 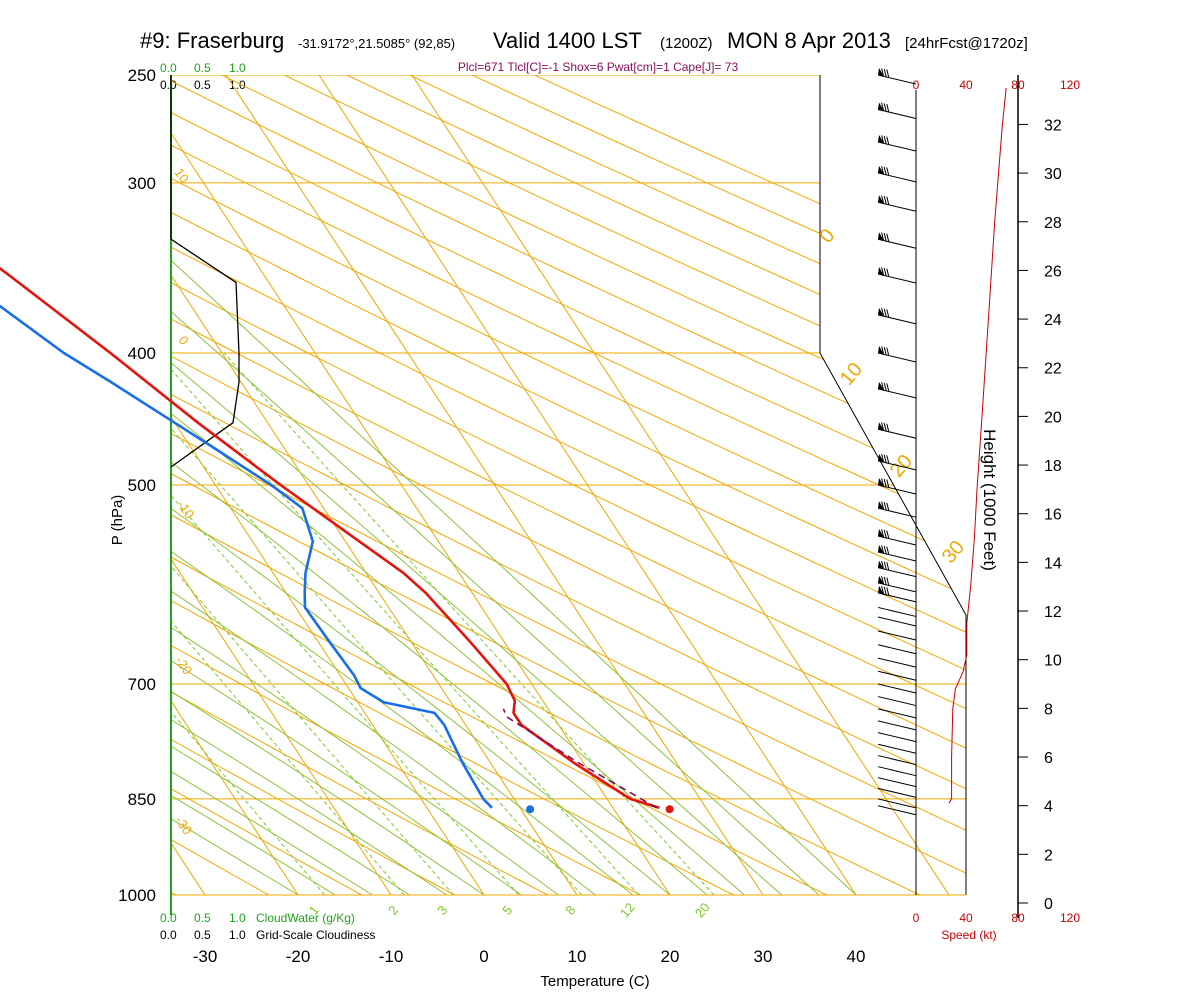 I want to click on height-tick-label: 0, so click(x=1048, y=904).